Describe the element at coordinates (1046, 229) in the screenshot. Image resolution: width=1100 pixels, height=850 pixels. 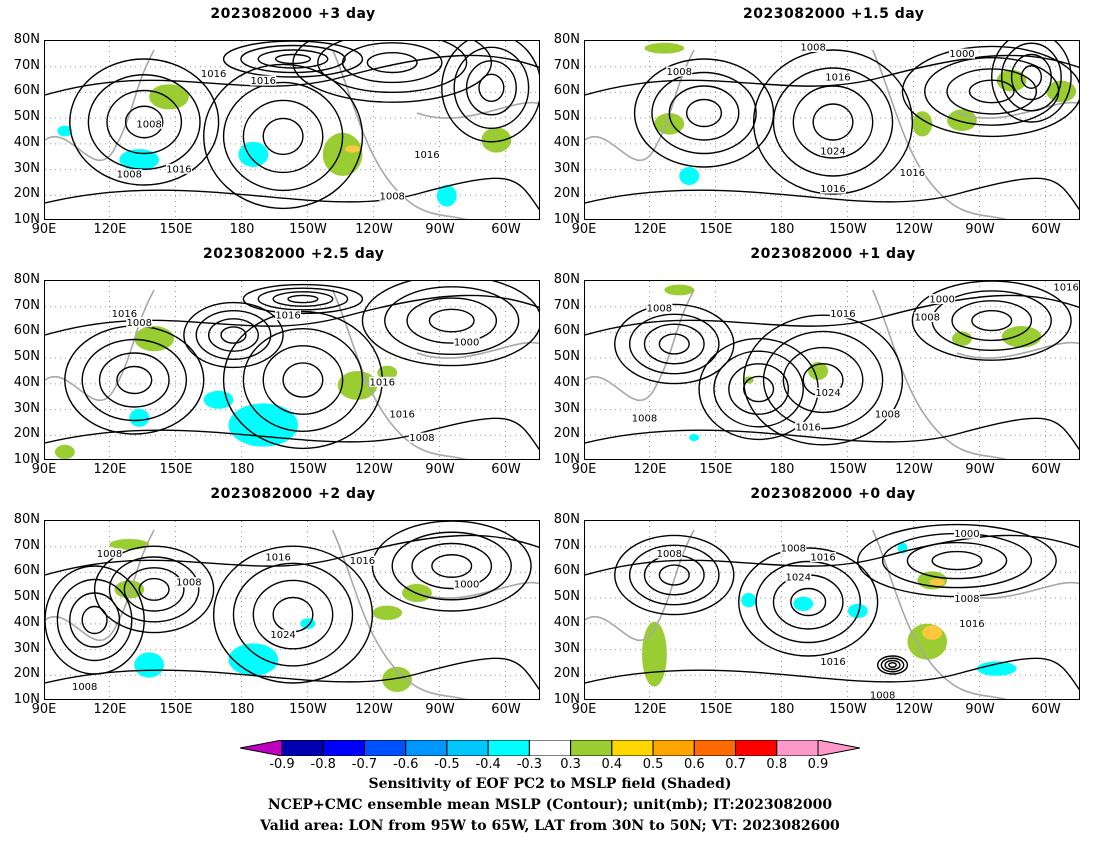
I see `longitude-label: 60W` at that location.